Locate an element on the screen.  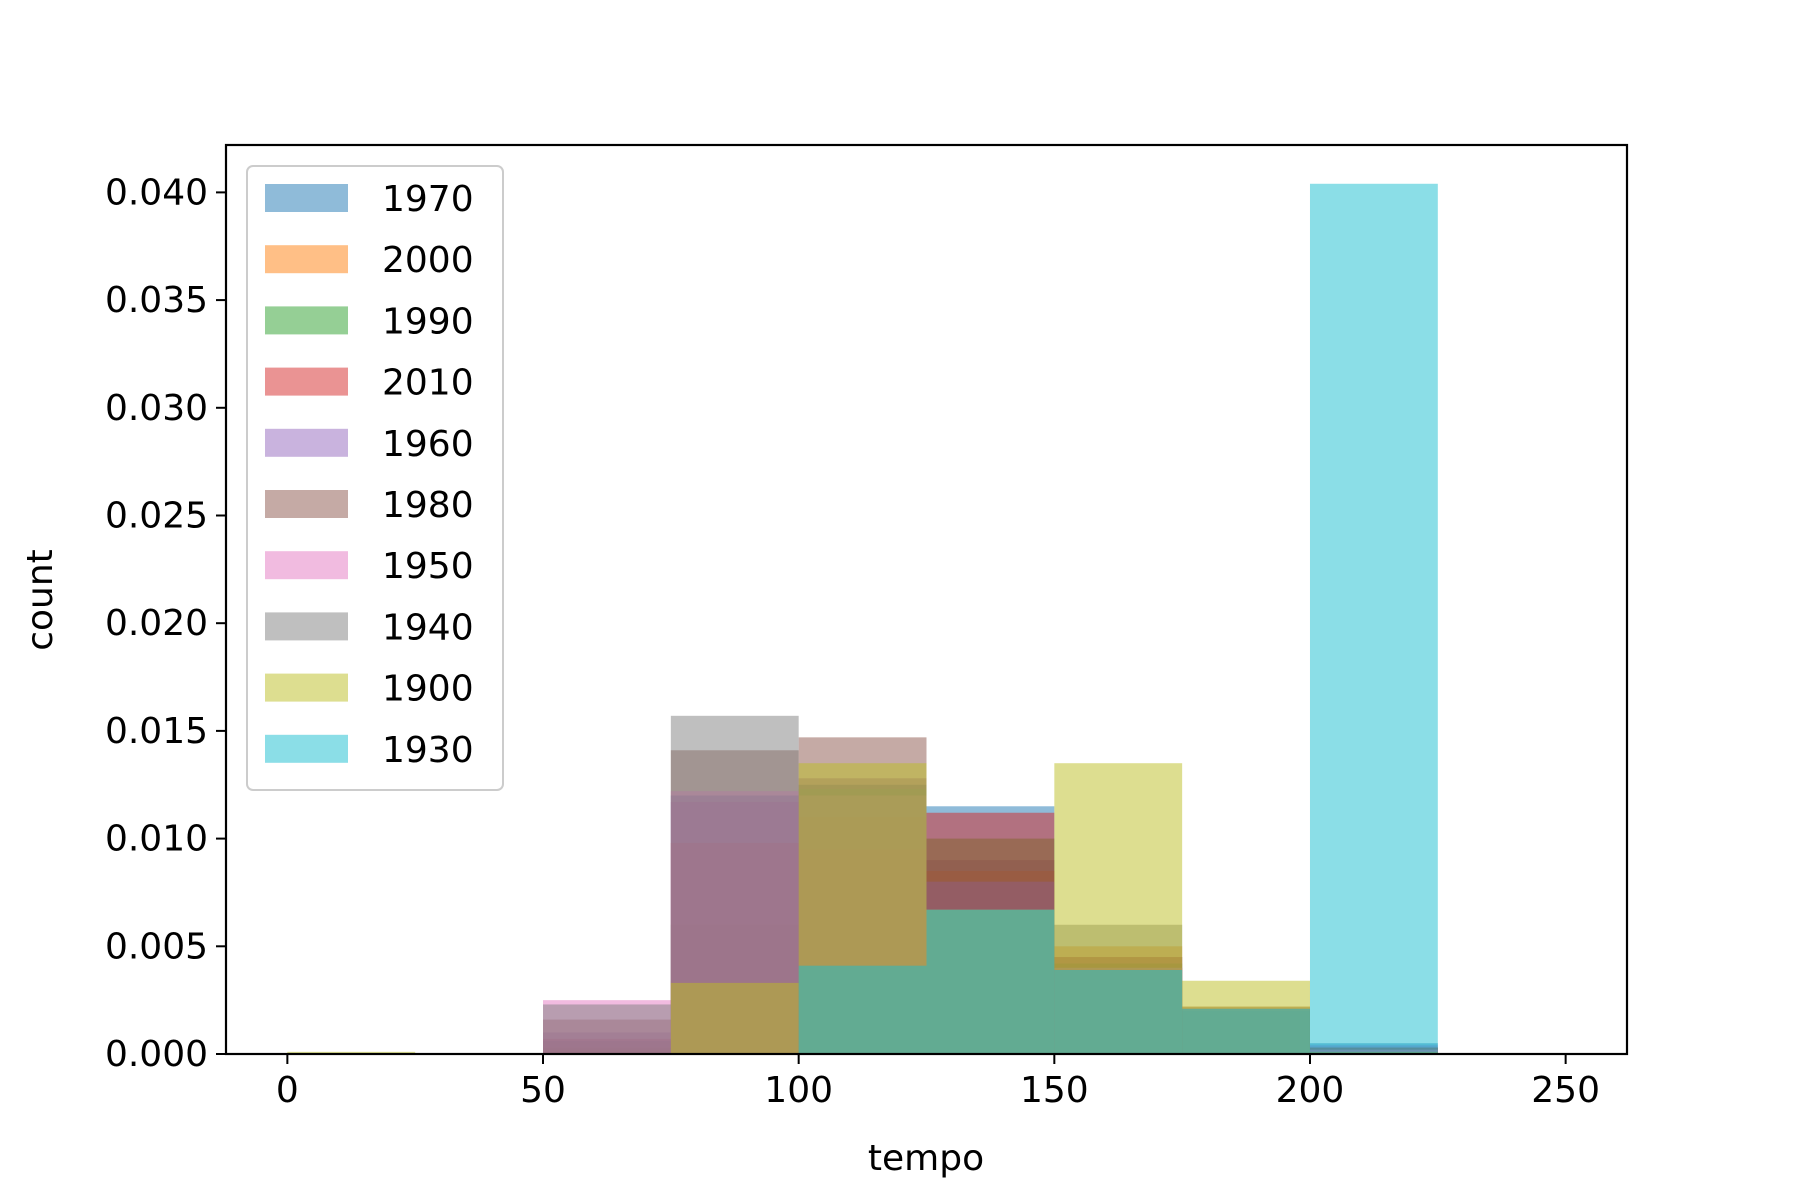
y-tick-label: 0.010 is located at coordinates (156, 839).